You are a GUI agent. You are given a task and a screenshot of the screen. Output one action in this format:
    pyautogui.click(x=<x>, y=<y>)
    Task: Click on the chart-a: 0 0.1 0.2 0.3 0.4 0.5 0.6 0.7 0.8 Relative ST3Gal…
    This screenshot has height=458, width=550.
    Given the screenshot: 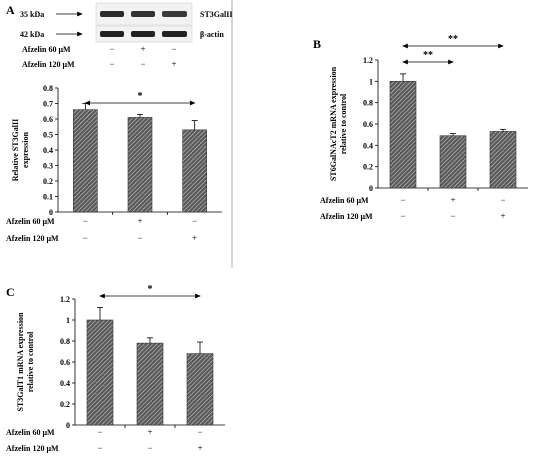 What is the action you would take?
    pyautogui.click(x=114, y=163)
    